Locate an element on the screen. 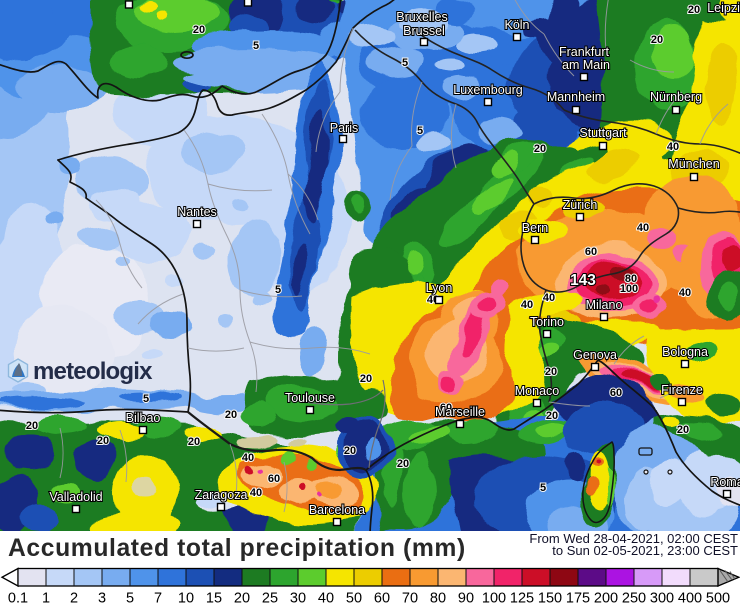  svg-text: 90 is located at coordinates (466, 599).